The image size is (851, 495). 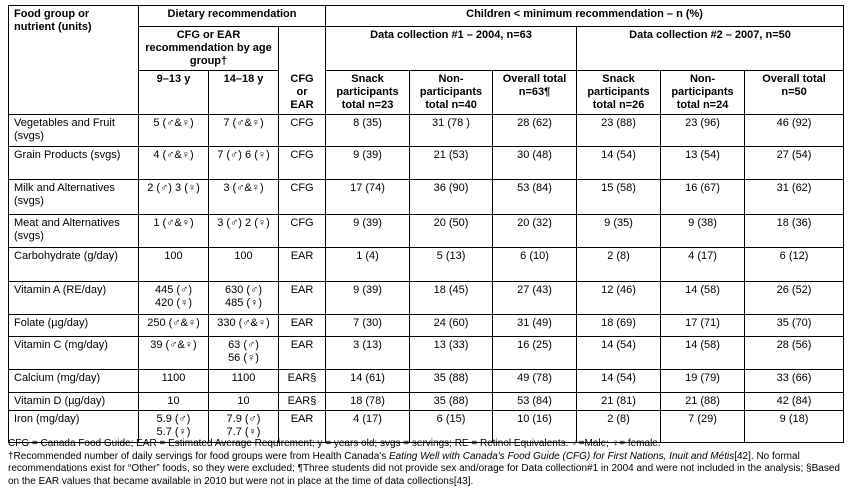 I want to click on table-cell: 15 (58), so click(x=619, y=197).